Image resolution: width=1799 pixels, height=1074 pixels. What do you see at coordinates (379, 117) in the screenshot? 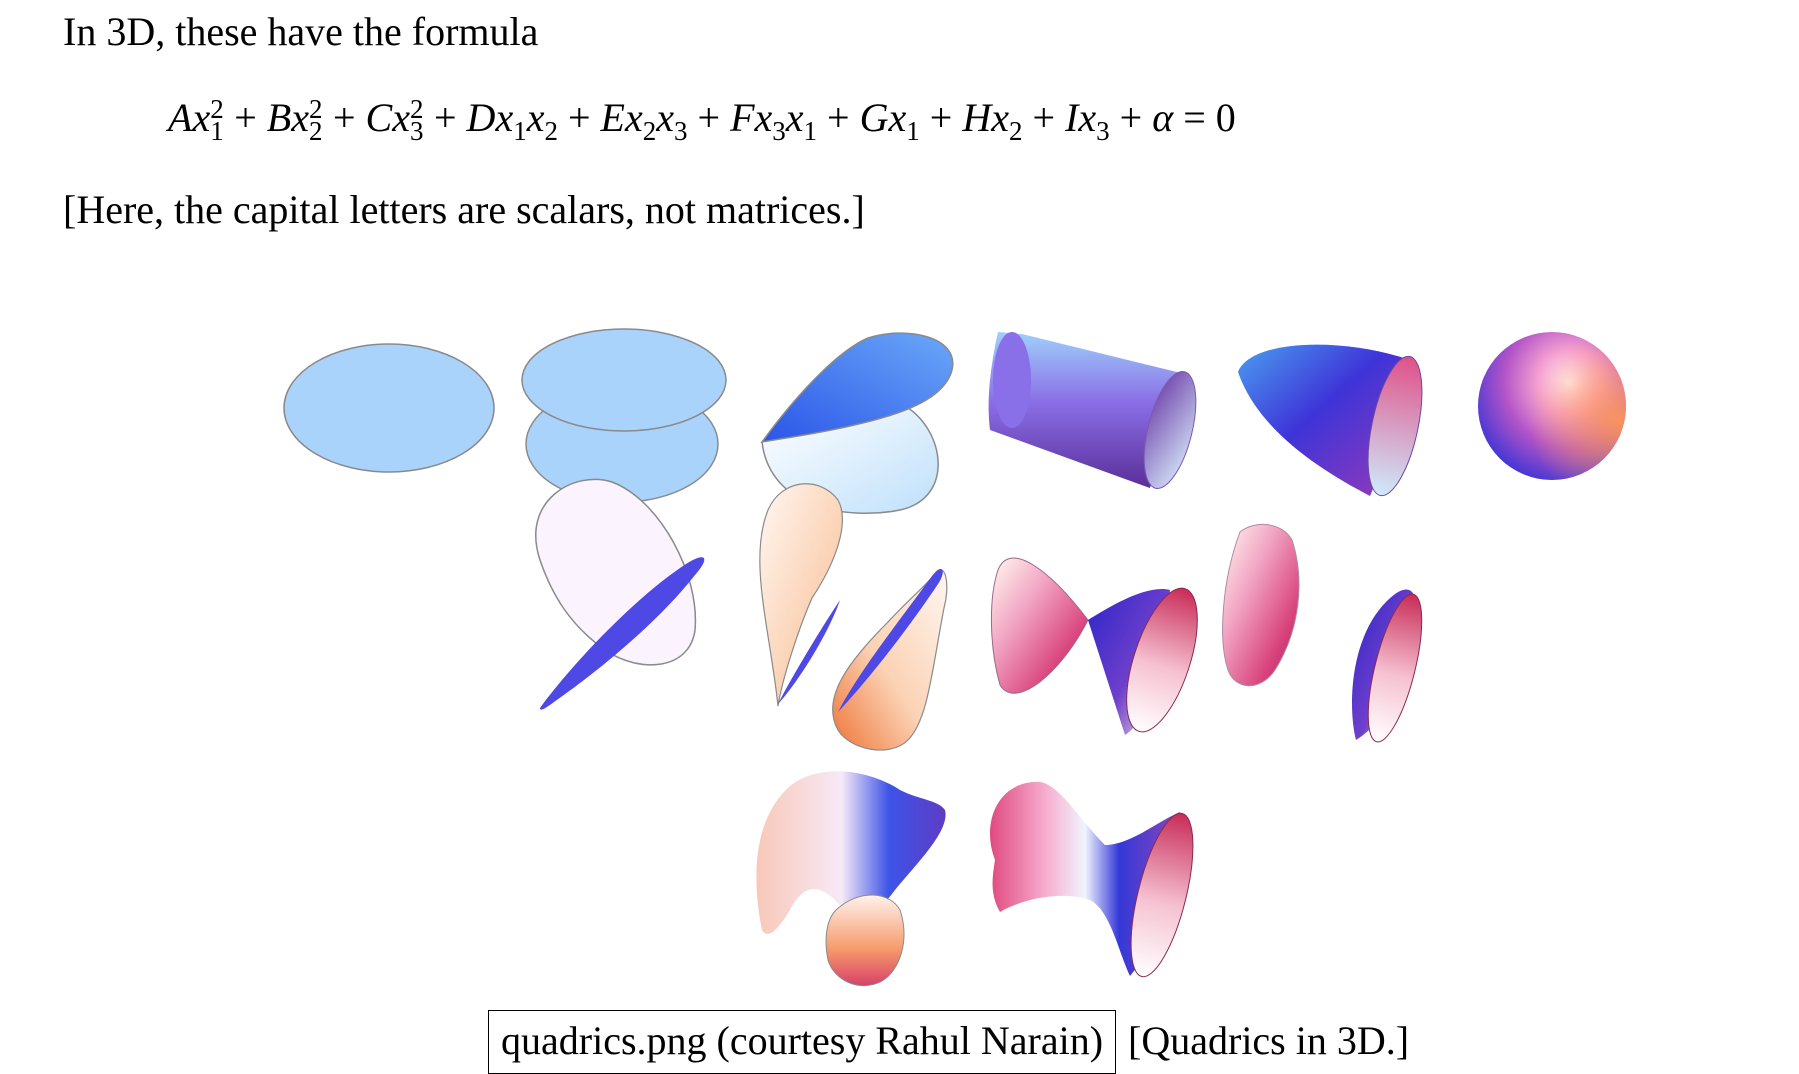
I see `coef-c: C` at bounding box center [379, 117].